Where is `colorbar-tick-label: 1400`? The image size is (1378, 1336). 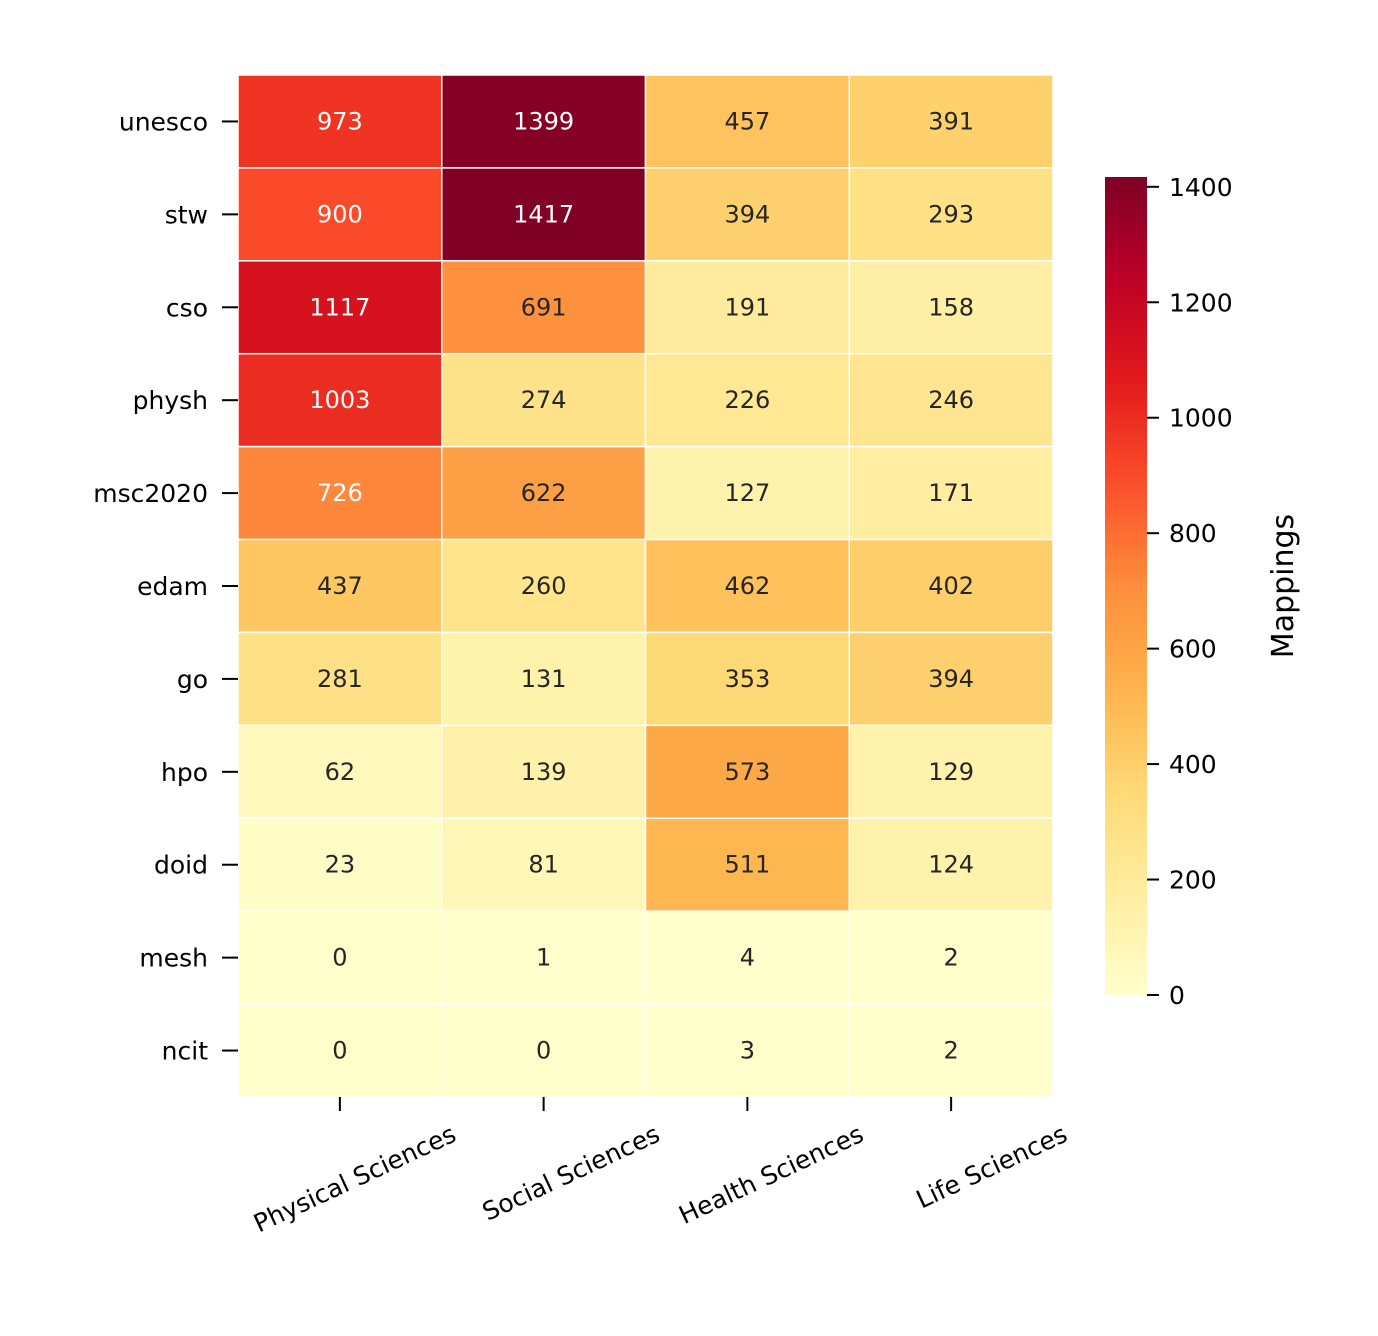
colorbar-tick-label: 1400 is located at coordinates (1201, 187).